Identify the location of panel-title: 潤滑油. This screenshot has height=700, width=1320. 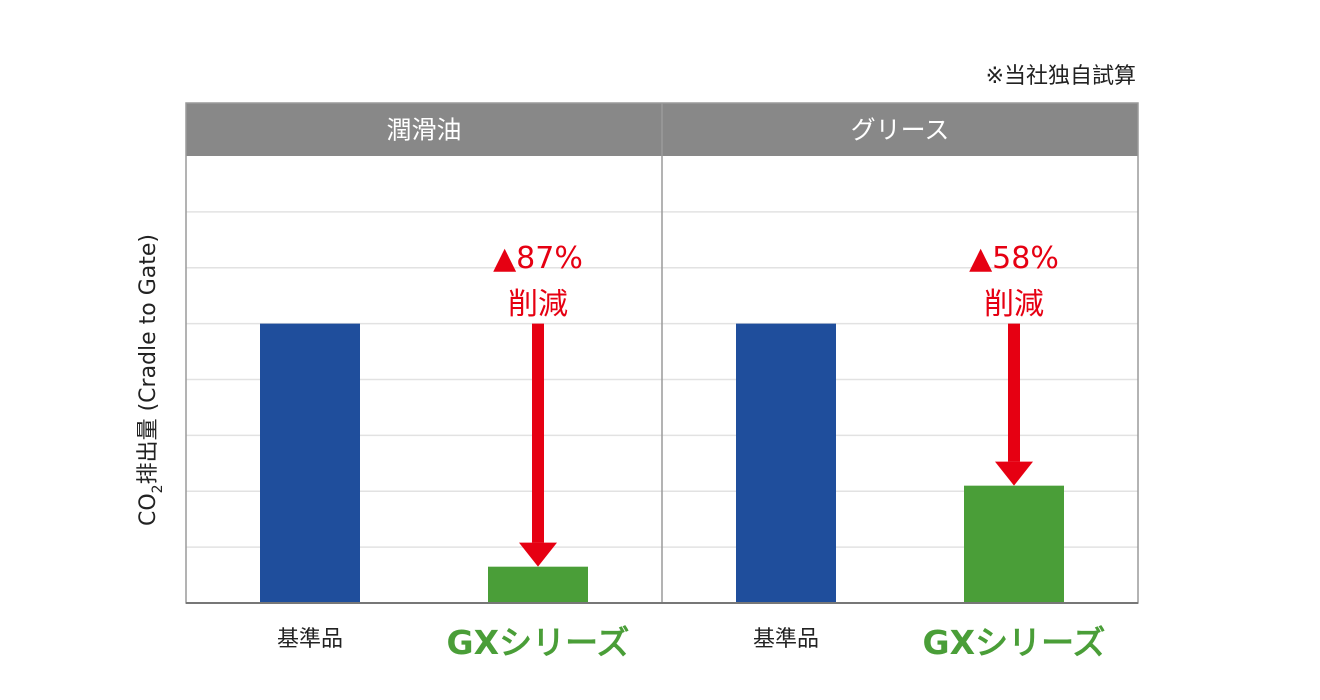
(423, 130).